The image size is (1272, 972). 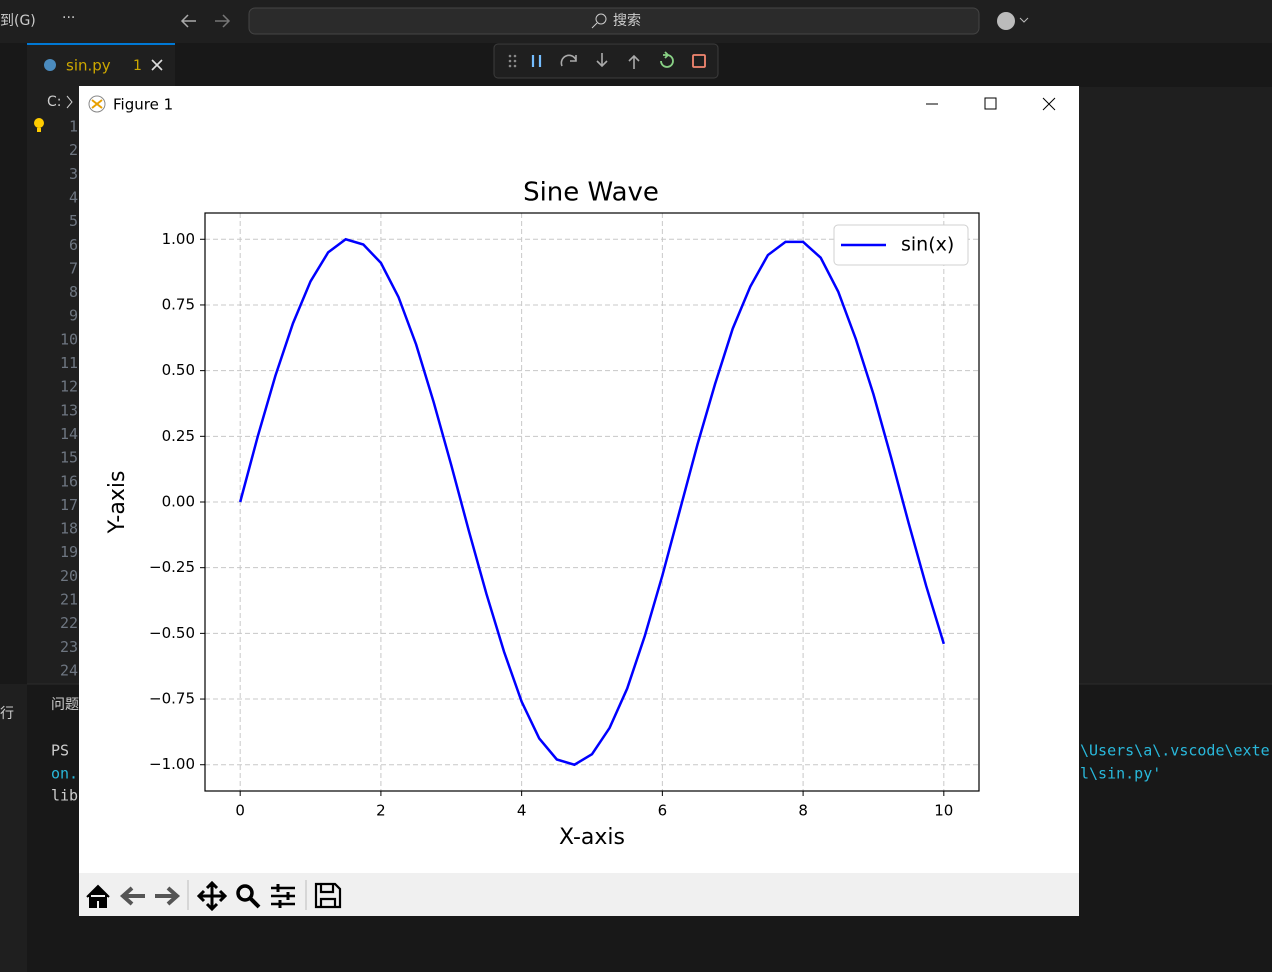 I want to click on terminal-line: \Users\a\.vscode\exter, so click(x=1176, y=751).